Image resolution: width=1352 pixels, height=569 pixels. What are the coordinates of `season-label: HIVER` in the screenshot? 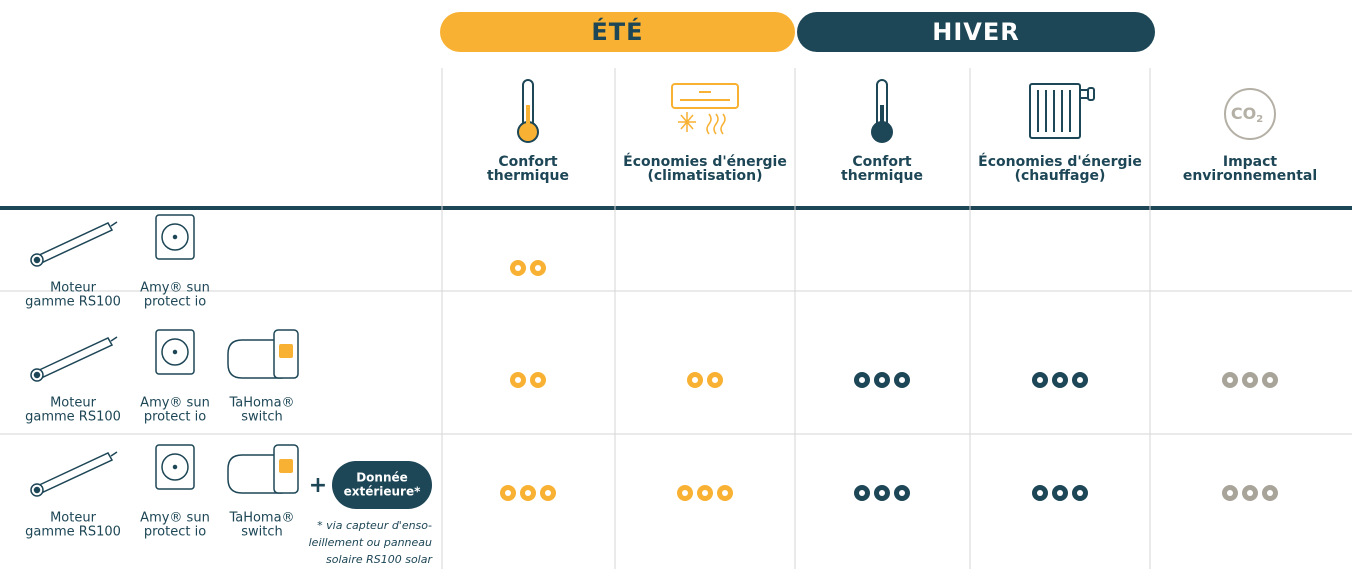 It's located at (975, 32).